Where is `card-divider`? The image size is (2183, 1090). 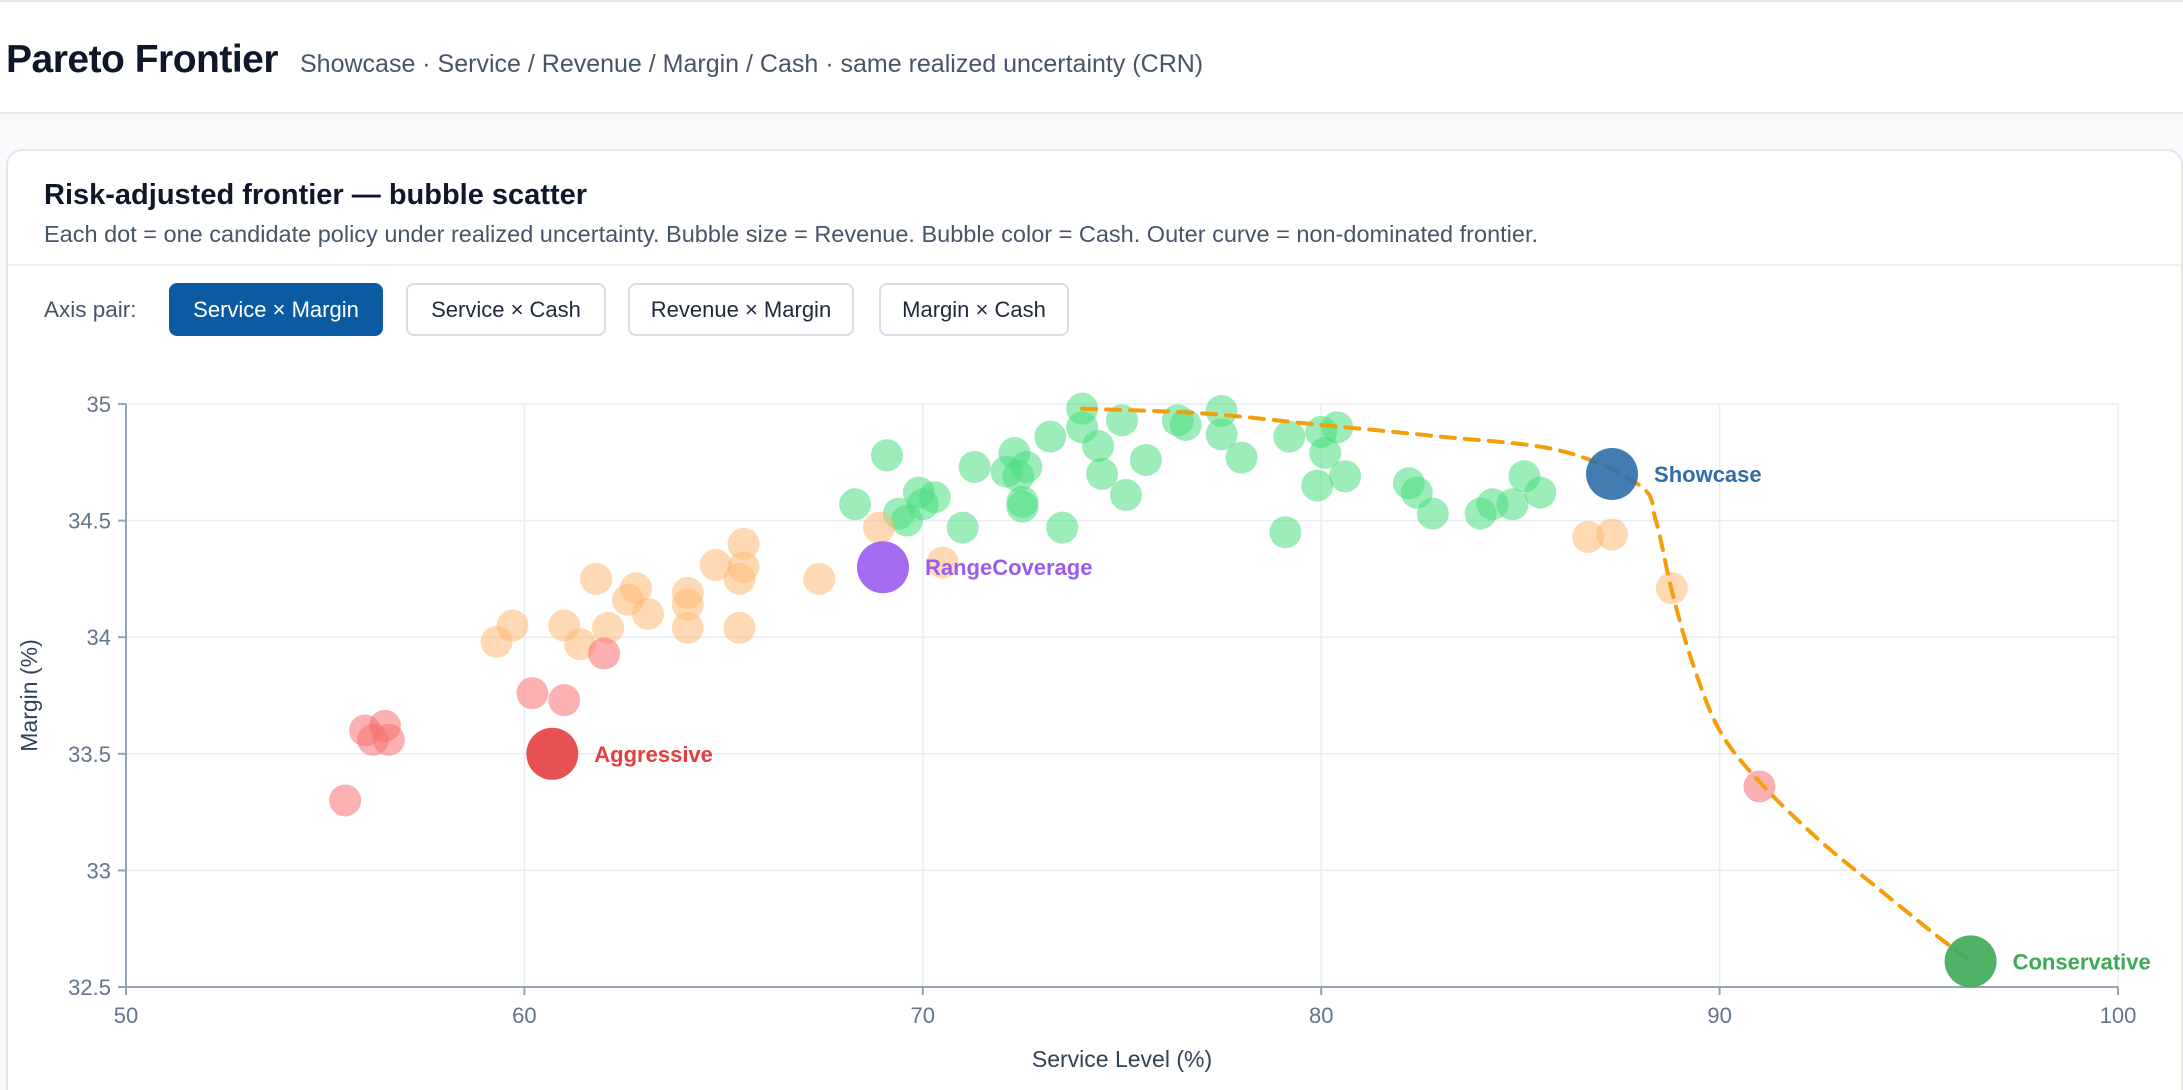 card-divider is located at coordinates (1094, 265).